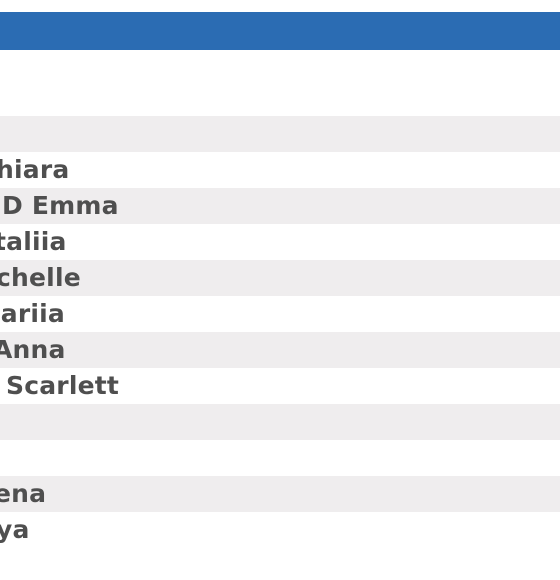 Image resolution: width=560 pixels, height=580 pixels. What do you see at coordinates (280, 530) in the screenshot?
I see `table-row: ya` at bounding box center [280, 530].